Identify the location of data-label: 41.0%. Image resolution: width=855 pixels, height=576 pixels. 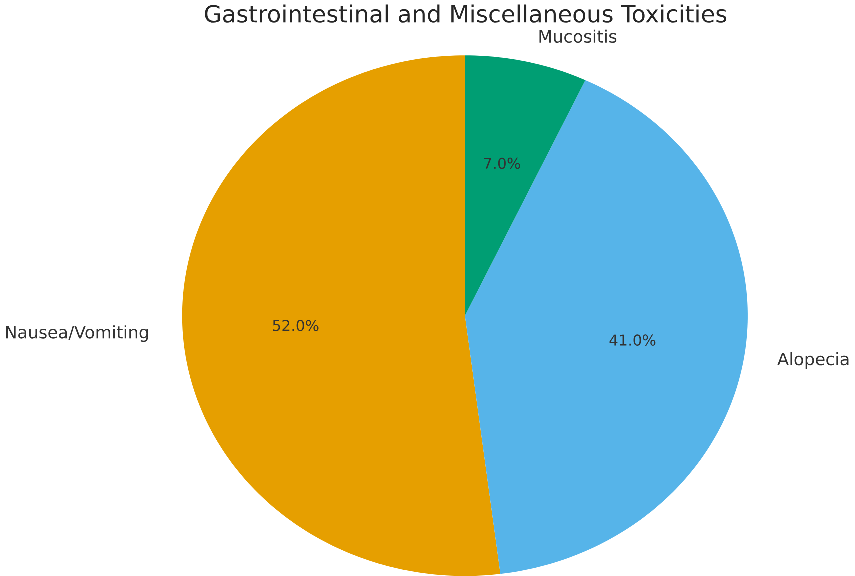
(633, 340).